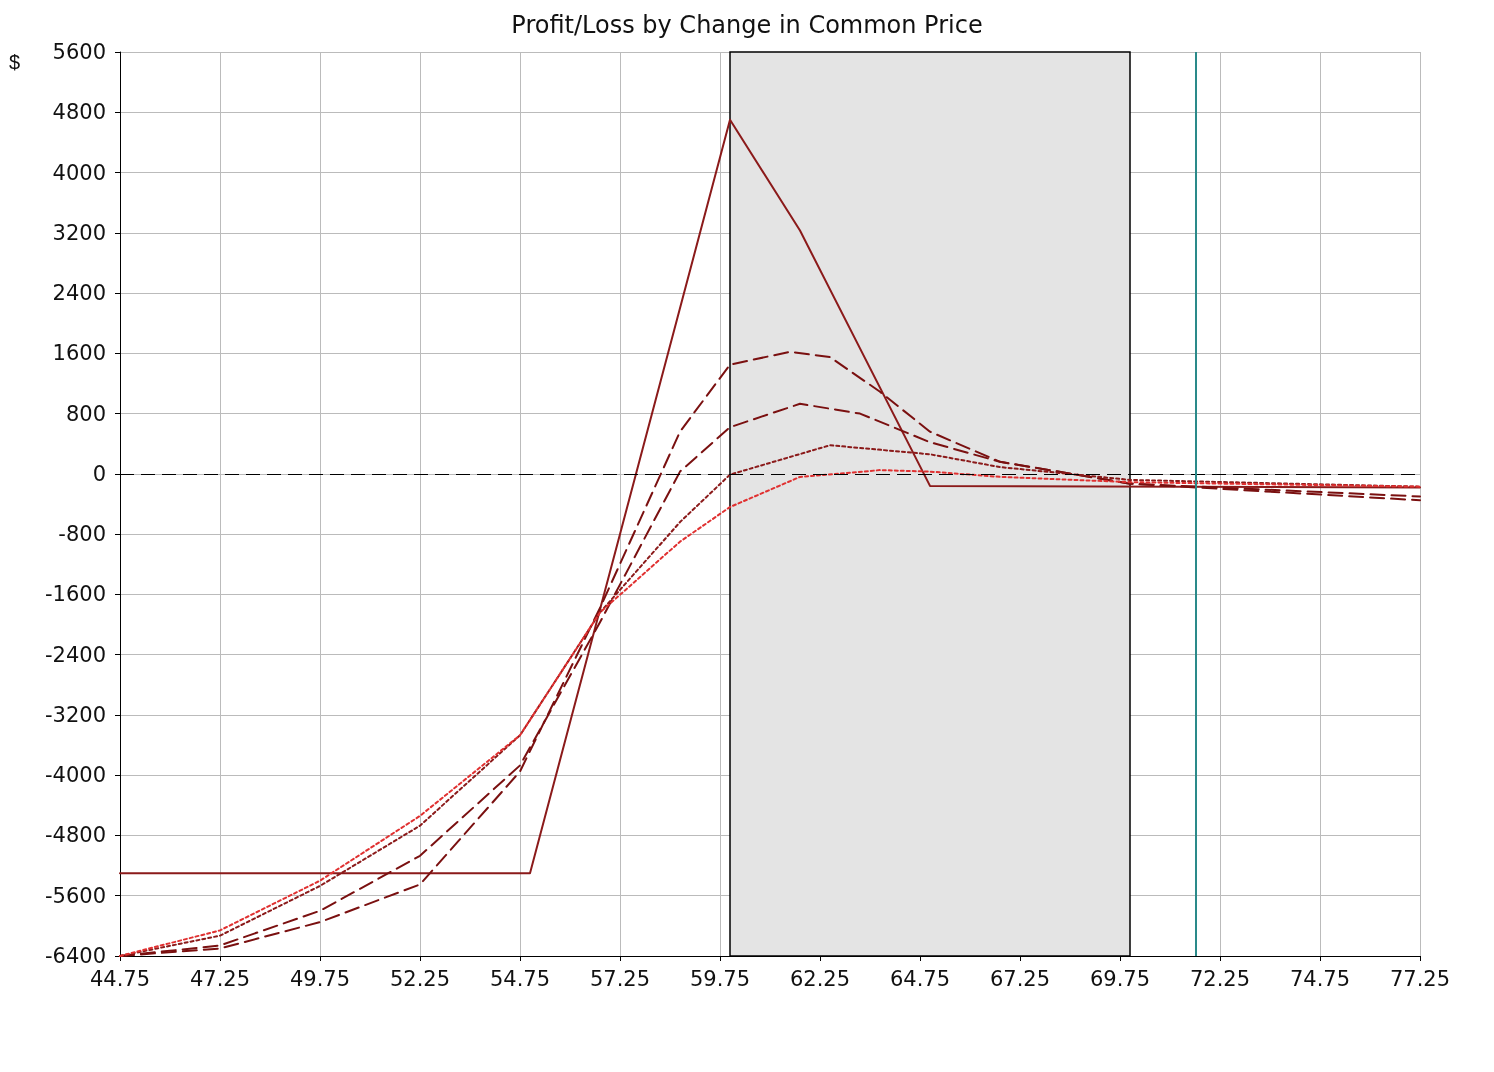 This screenshot has height=1072, width=1494. What do you see at coordinates (14, 62) in the screenshot?
I see `y-axis-title: $` at bounding box center [14, 62].